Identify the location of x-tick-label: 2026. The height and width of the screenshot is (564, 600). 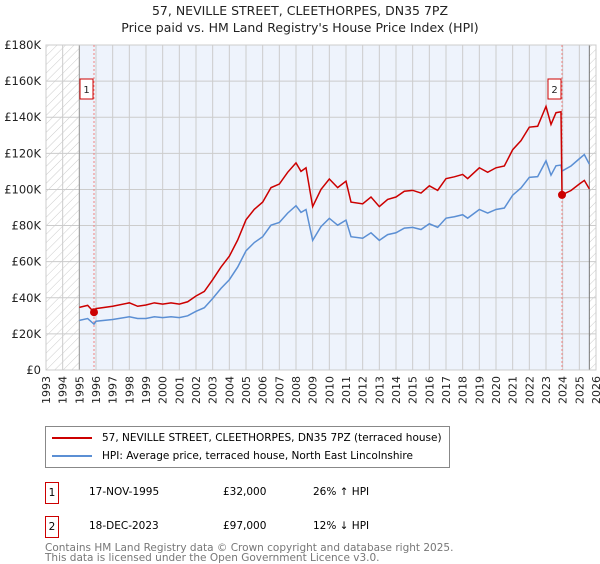
(595, 390).